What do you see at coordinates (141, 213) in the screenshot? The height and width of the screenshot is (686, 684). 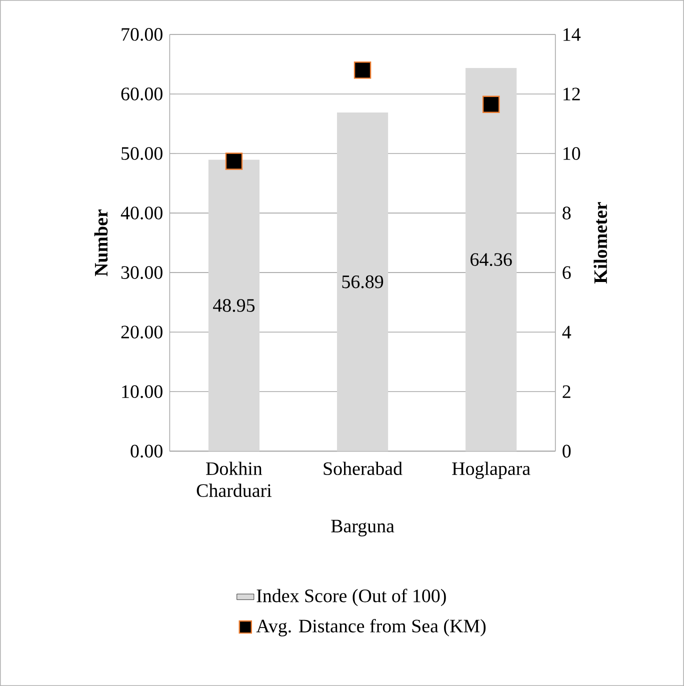 I see `y-tick-label: 40.00` at bounding box center [141, 213].